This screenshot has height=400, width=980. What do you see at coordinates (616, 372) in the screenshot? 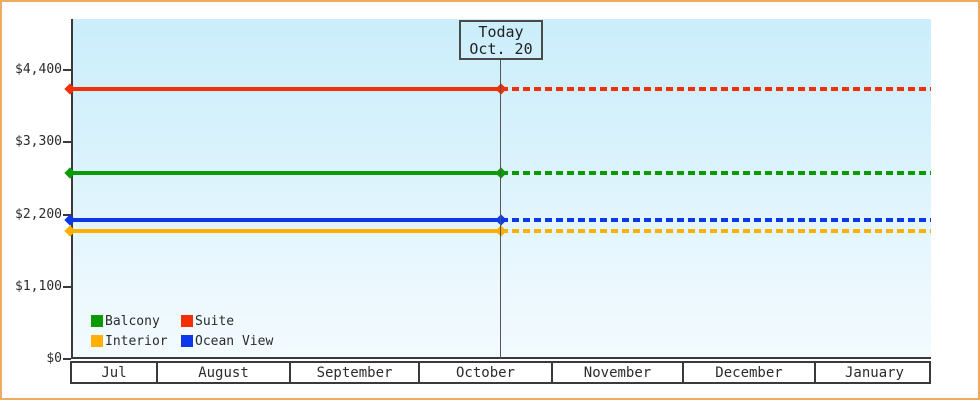
I see `month-cell-november: November` at bounding box center [616, 372].